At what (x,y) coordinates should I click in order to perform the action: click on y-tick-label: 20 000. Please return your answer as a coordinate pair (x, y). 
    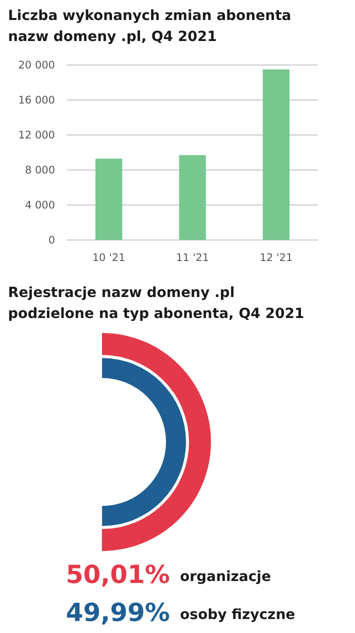
    Looking at the image, I should click on (36, 66).